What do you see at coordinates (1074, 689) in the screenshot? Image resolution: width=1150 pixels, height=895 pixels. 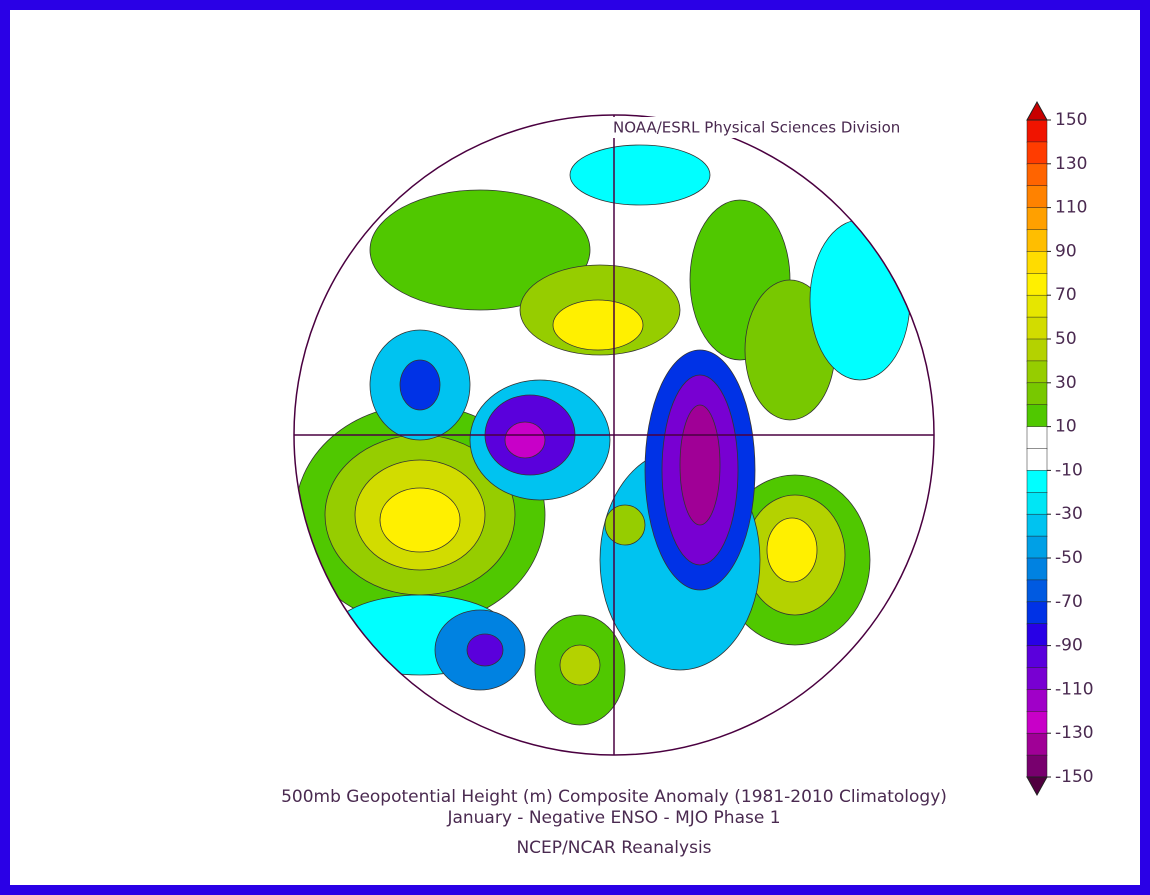 I see `colorbar-label: -110` at bounding box center [1074, 689].